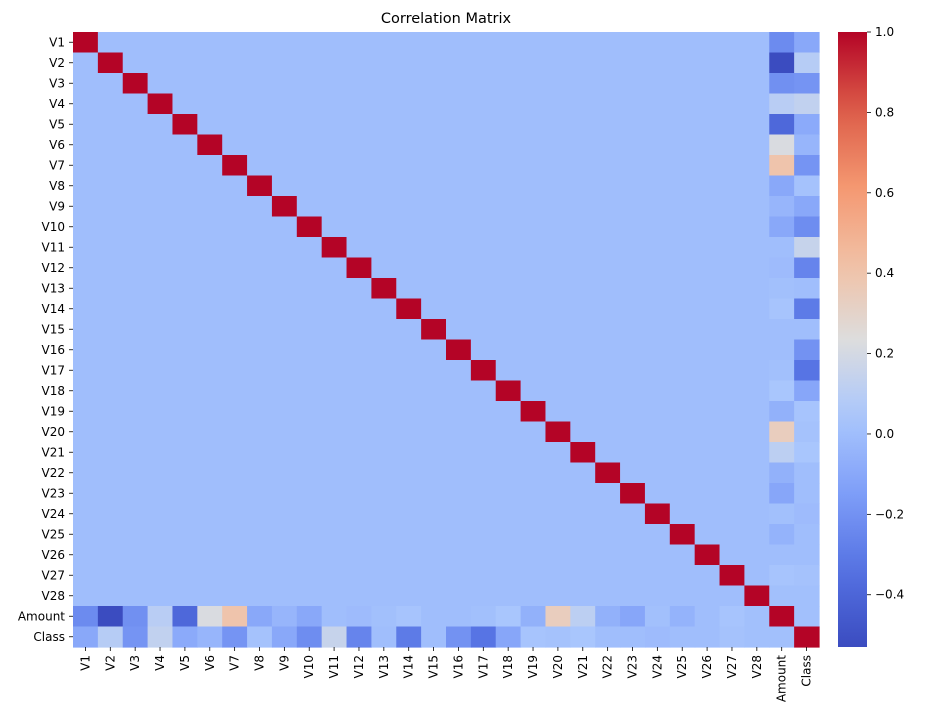  Describe the element at coordinates (633, 125) in the screenshot. I see `heatmap-cell-V5-V23` at that location.